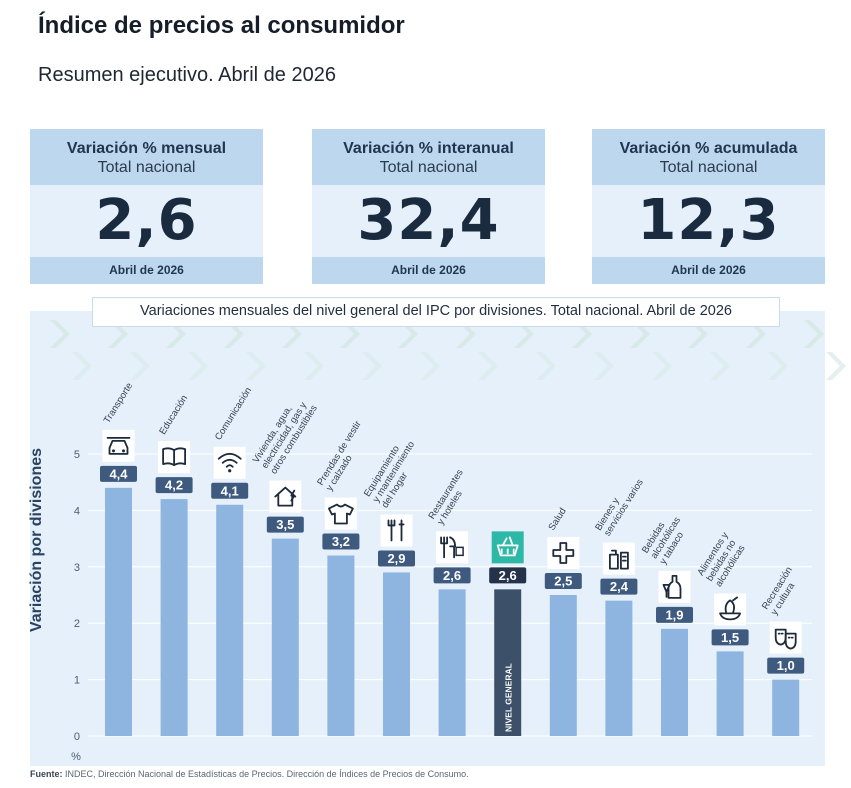 This screenshot has height=788, width=851. What do you see at coordinates (118, 558) in the screenshot?
I see `bar-group: 4,4 Transporte` at bounding box center [118, 558].